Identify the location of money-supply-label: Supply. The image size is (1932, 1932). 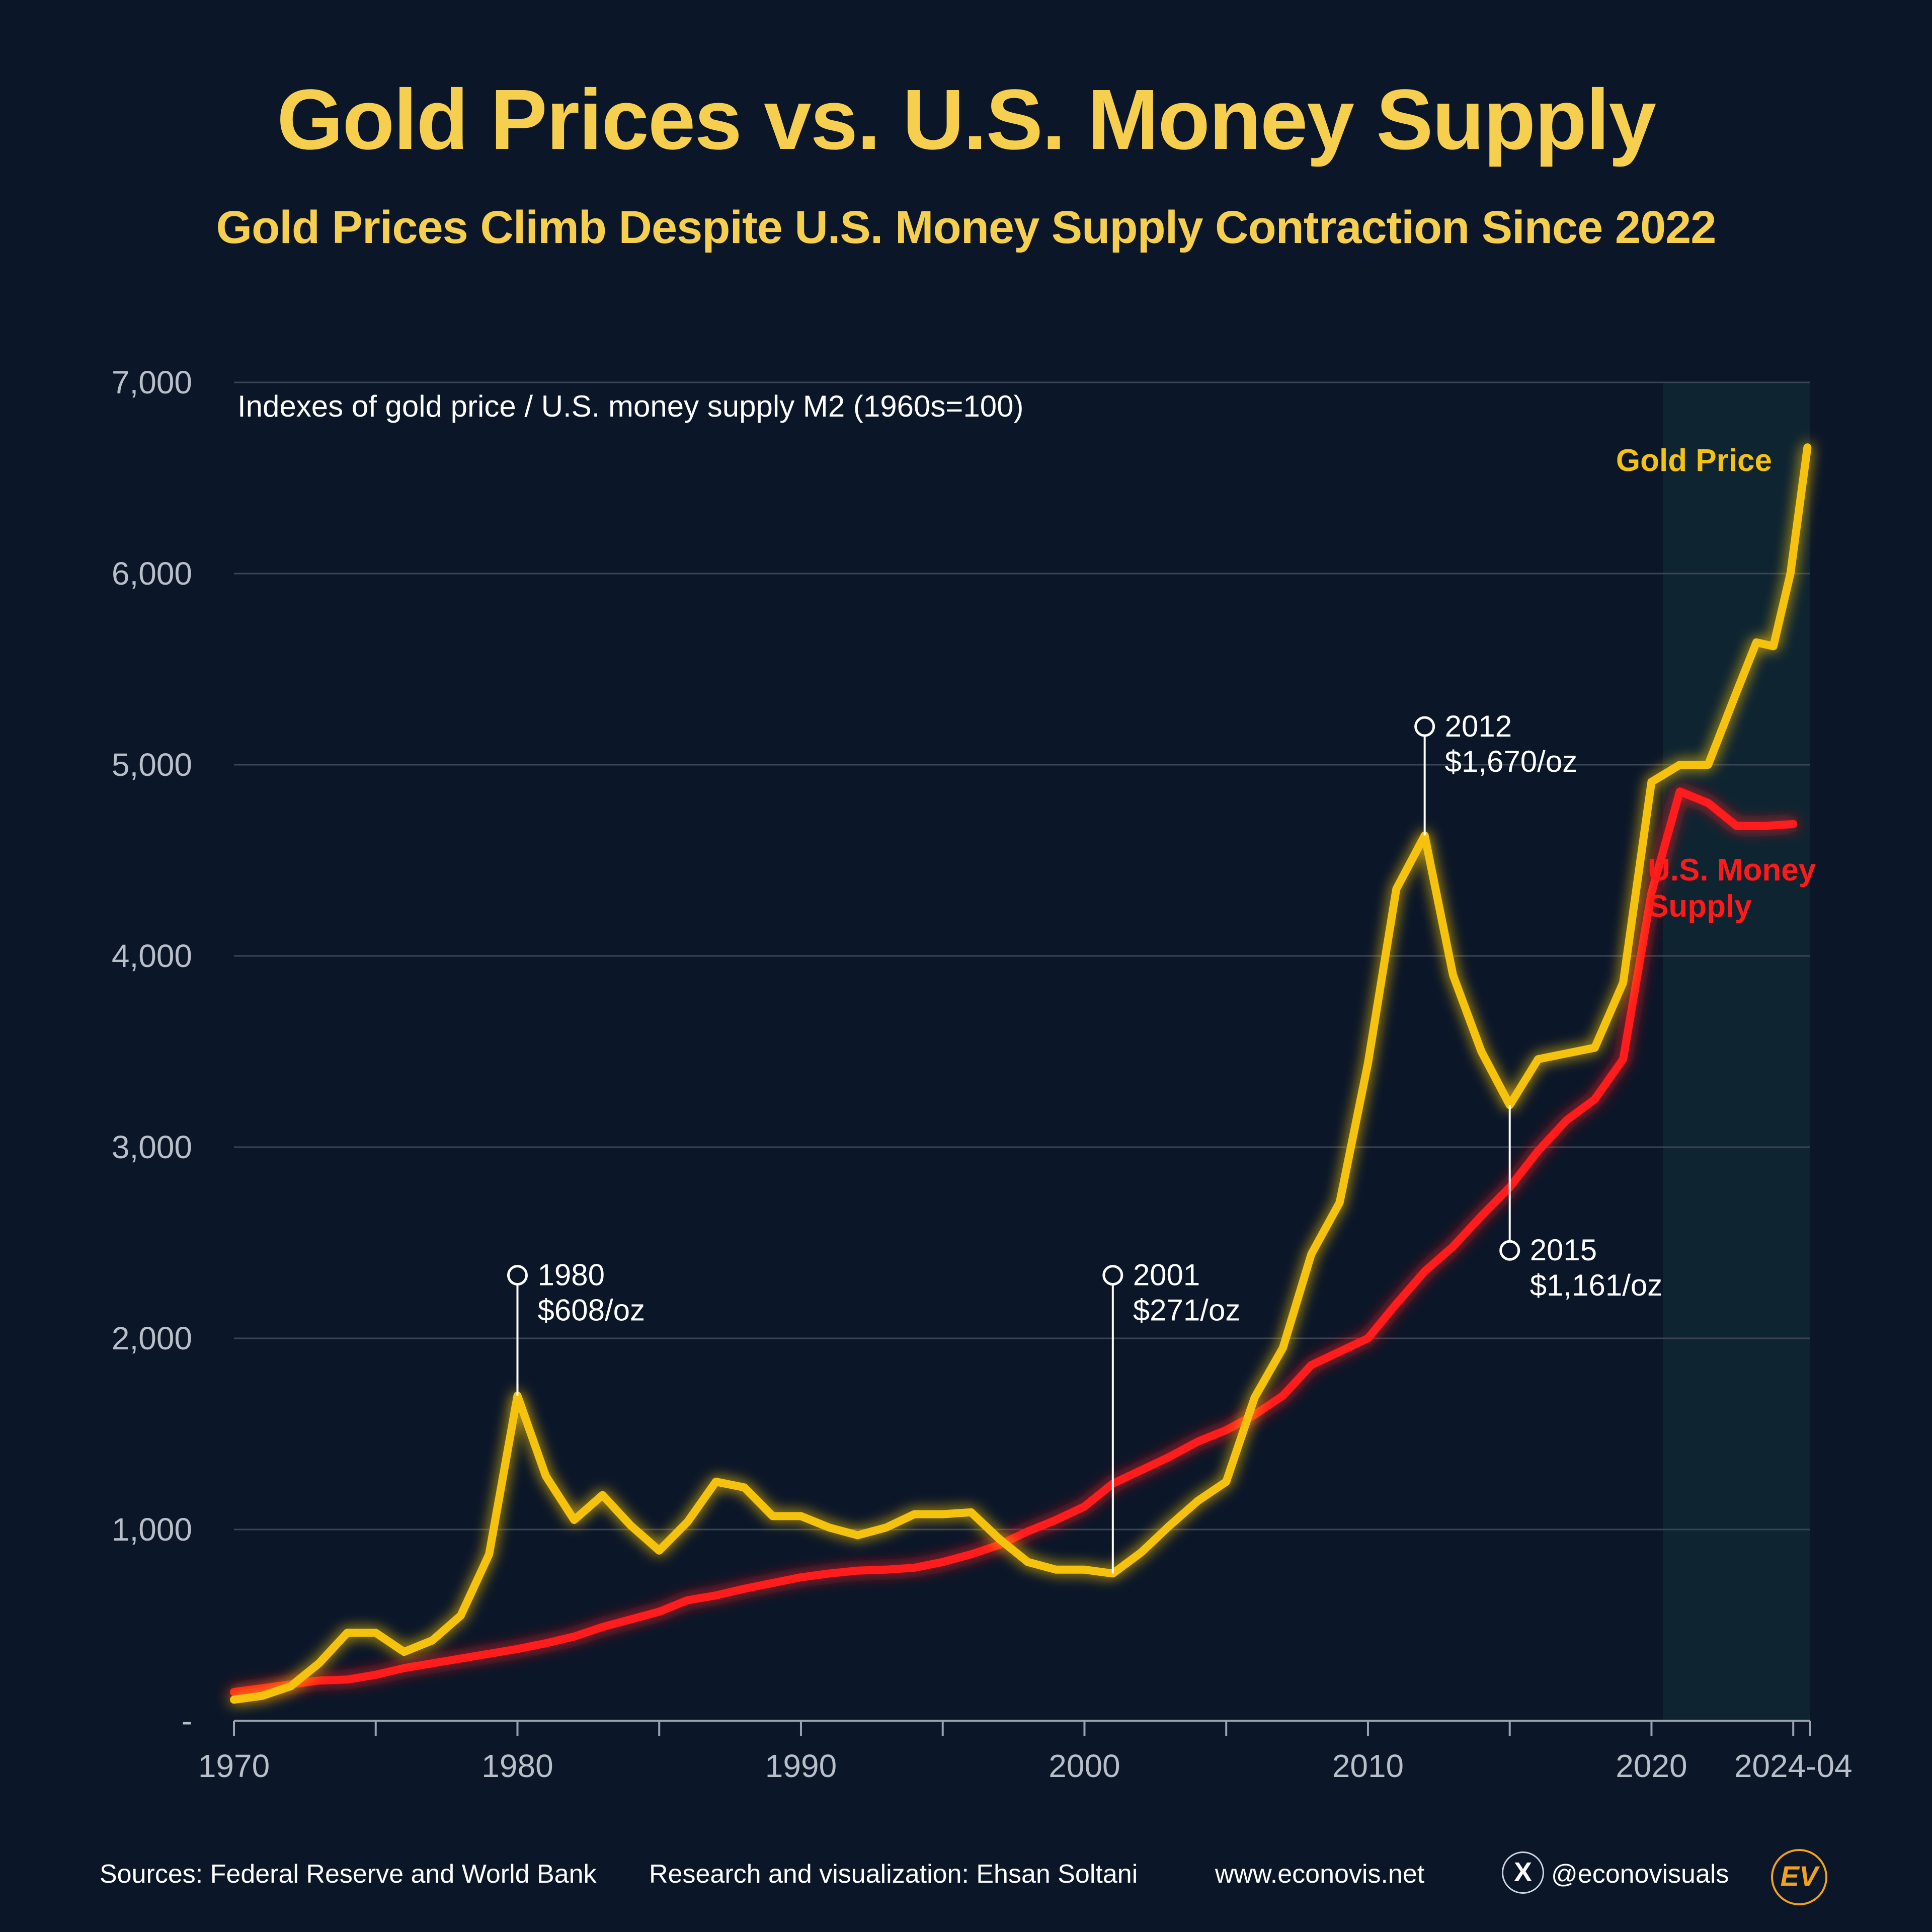
(1700, 906).